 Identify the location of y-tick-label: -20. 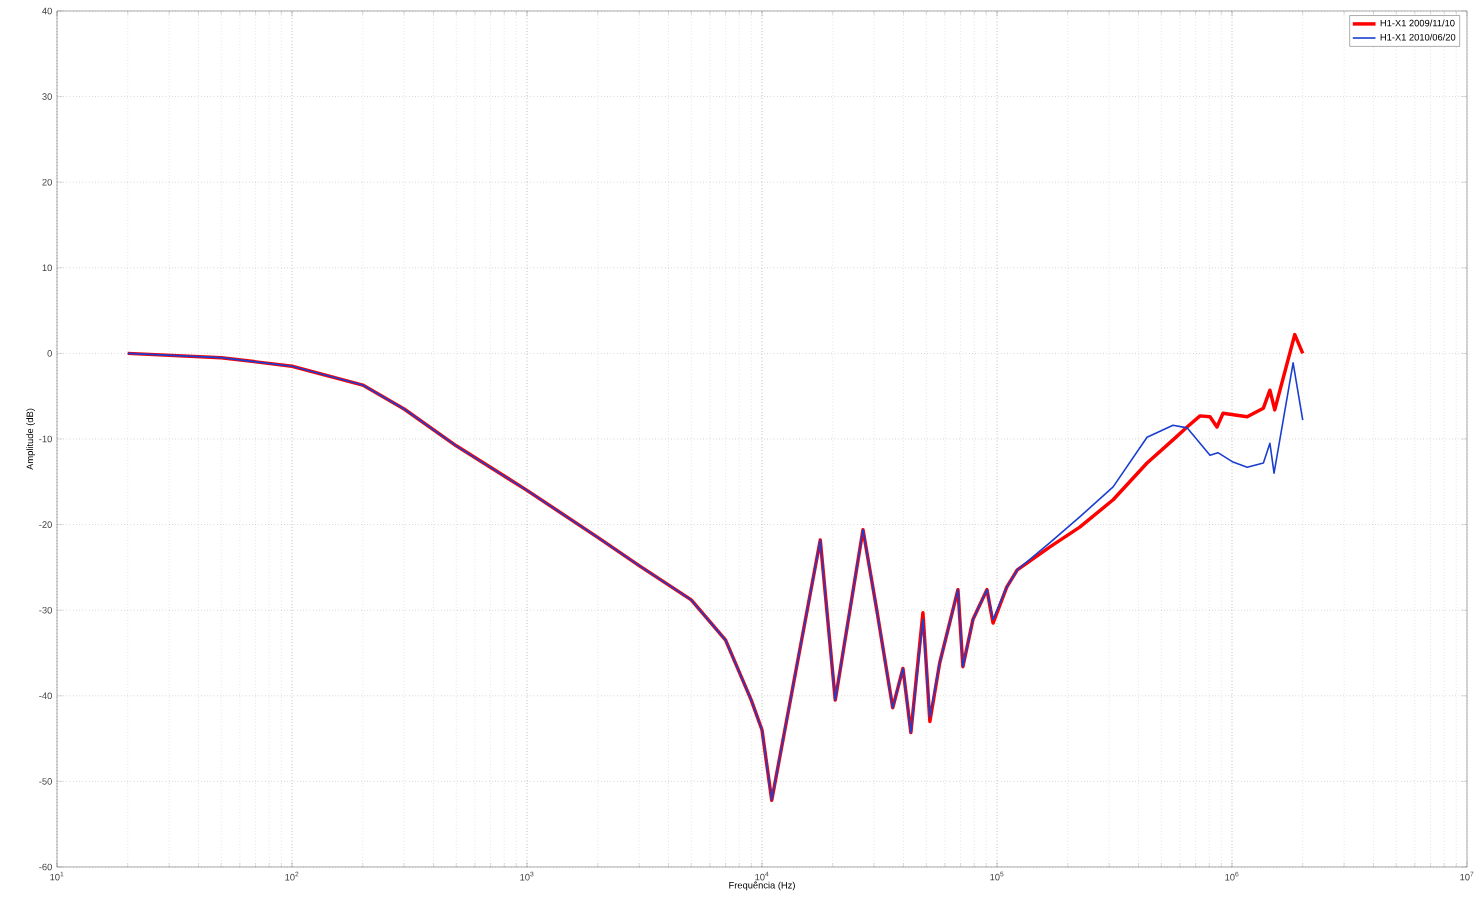
(45, 524).